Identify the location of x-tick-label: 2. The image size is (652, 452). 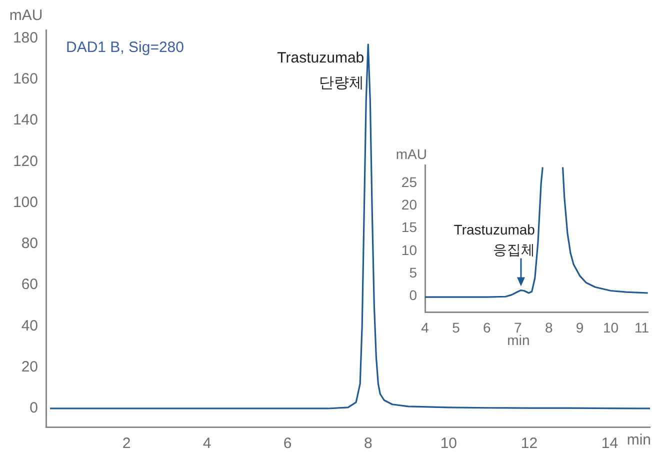
(126, 443).